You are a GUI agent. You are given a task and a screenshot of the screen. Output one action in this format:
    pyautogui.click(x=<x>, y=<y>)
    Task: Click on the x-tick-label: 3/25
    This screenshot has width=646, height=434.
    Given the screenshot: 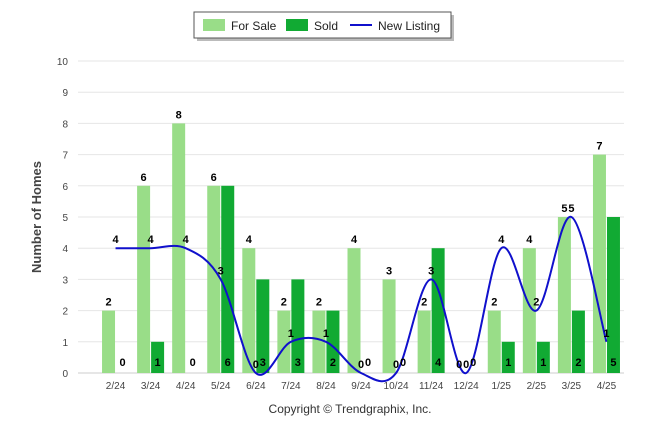 What is the action you would take?
    pyautogui.click(x=572, y=386)
    